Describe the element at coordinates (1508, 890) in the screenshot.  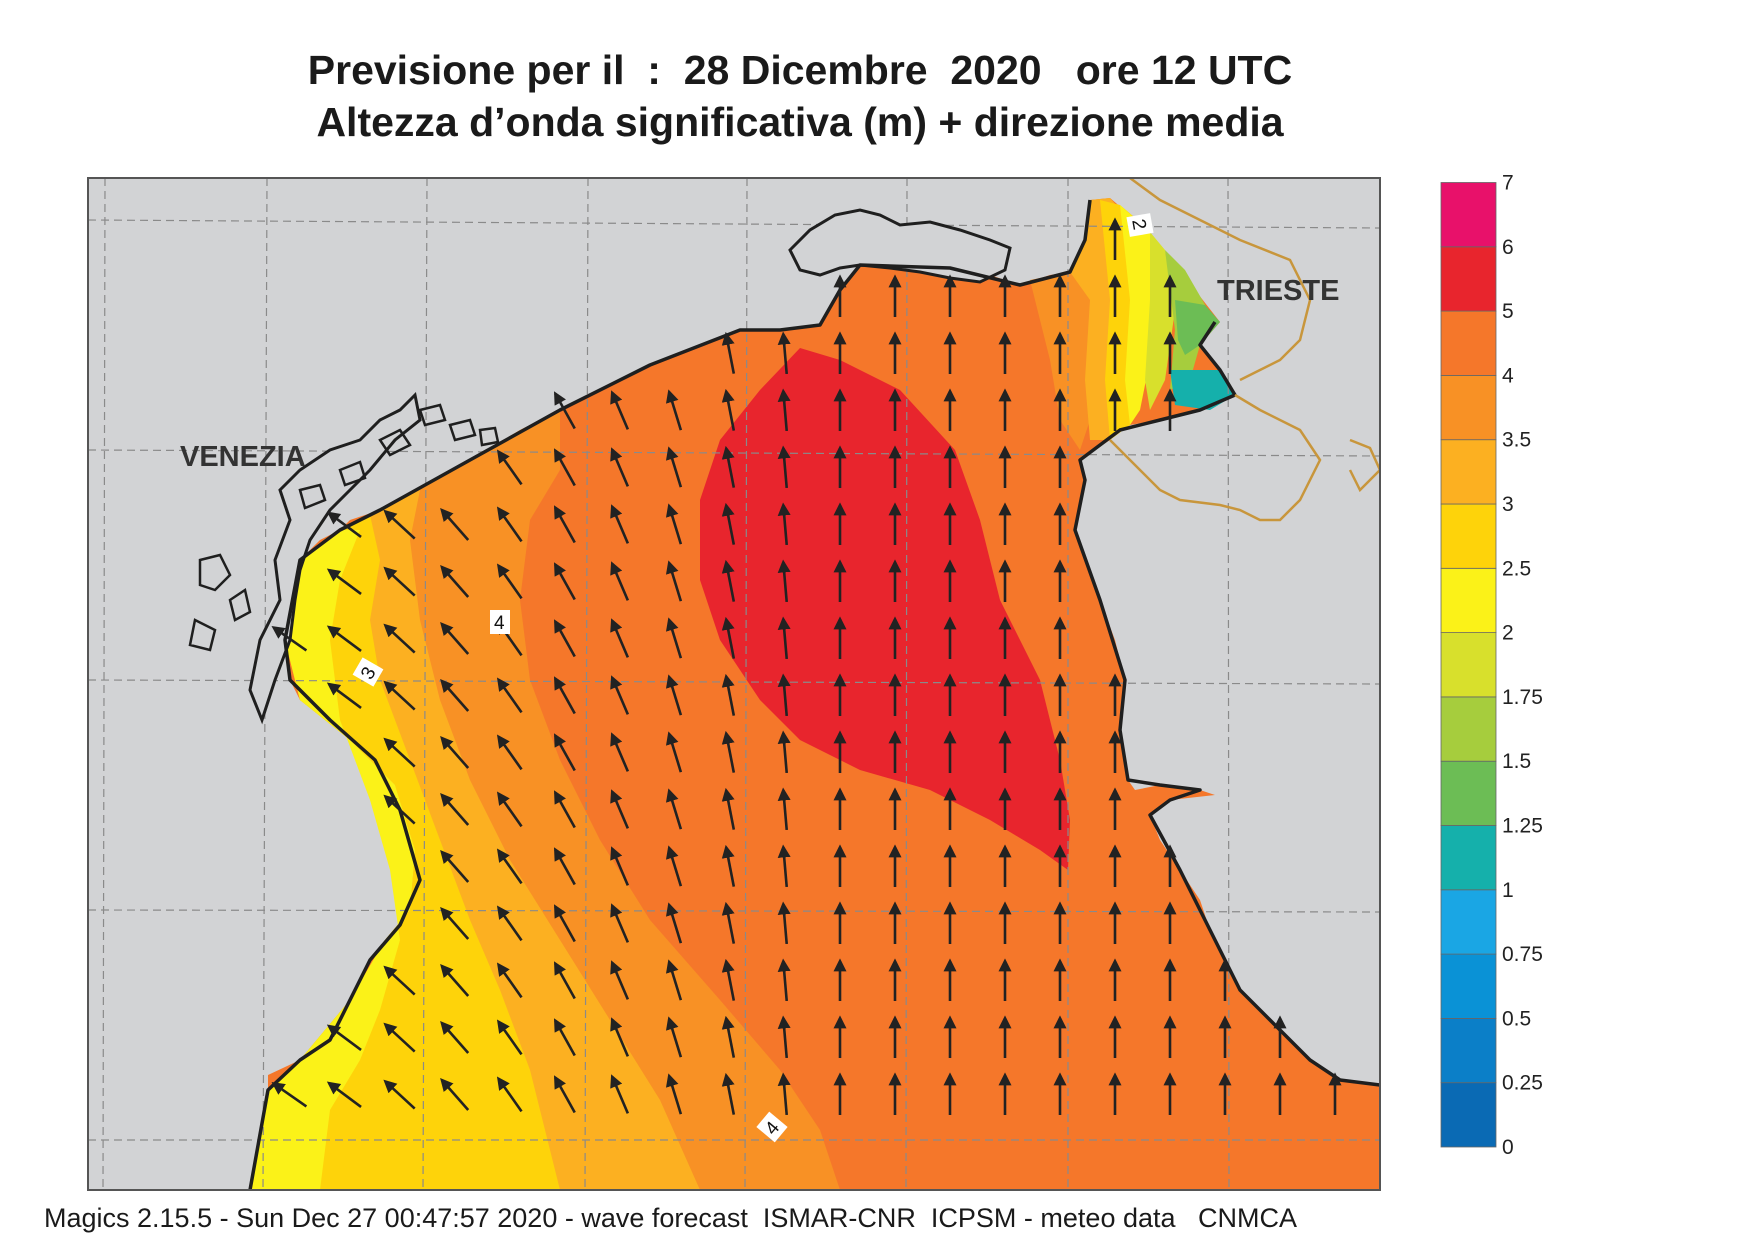
I see `legend-tick-label: 1` at that location.